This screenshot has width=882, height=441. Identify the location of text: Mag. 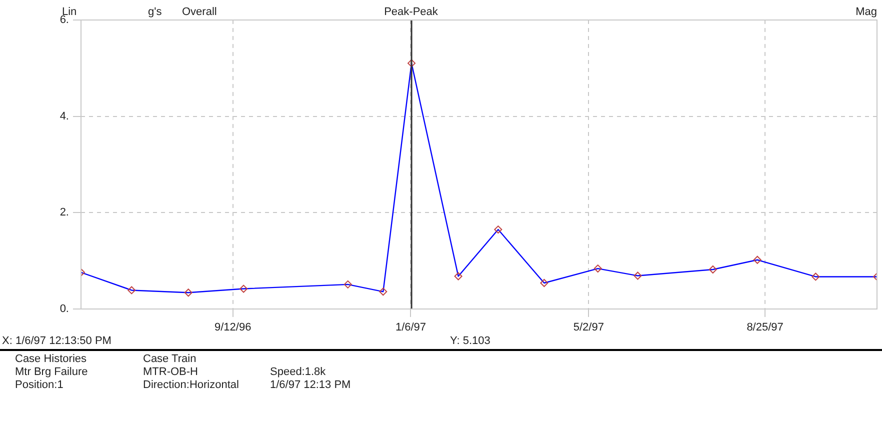
(866, 12).